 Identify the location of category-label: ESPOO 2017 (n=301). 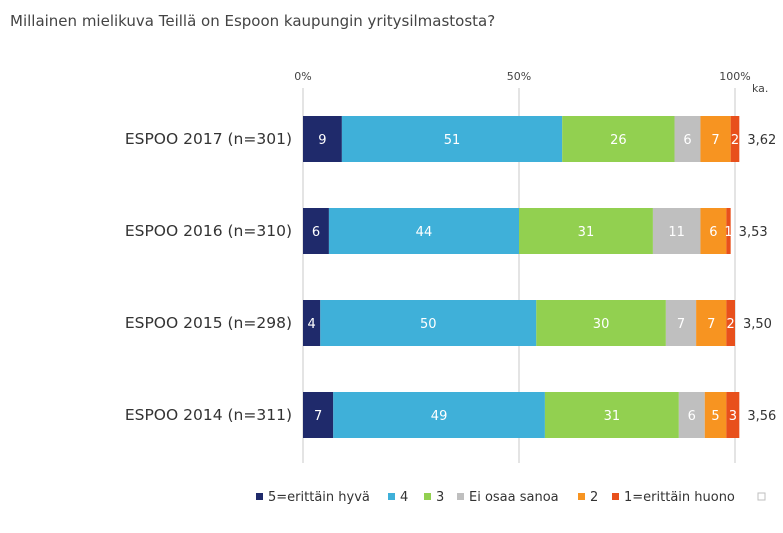
(208, 139).